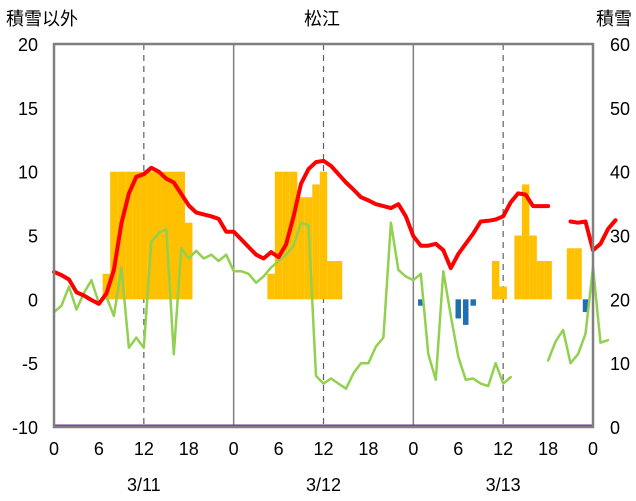  I want to click on left-tick-label: 20, so click(28, 45).